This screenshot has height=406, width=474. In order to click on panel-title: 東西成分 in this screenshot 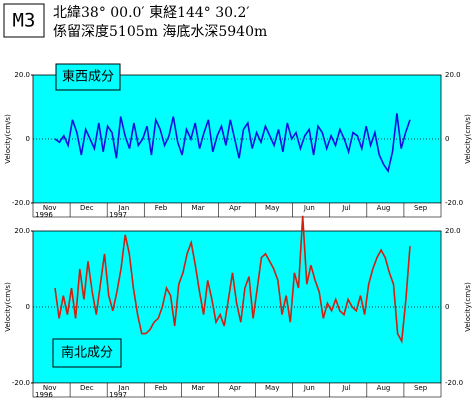, I will do `click(88, 77)`.